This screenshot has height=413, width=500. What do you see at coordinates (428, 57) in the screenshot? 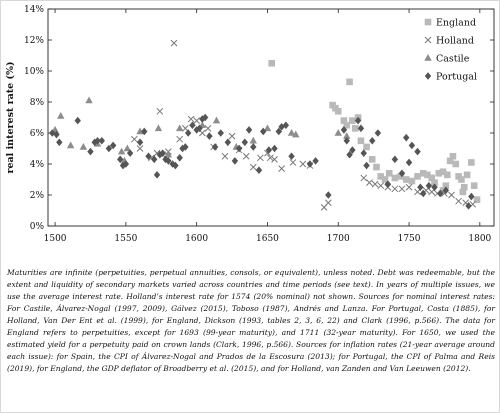
I see `legend-marker-castile` at bounding box center [428, 57].